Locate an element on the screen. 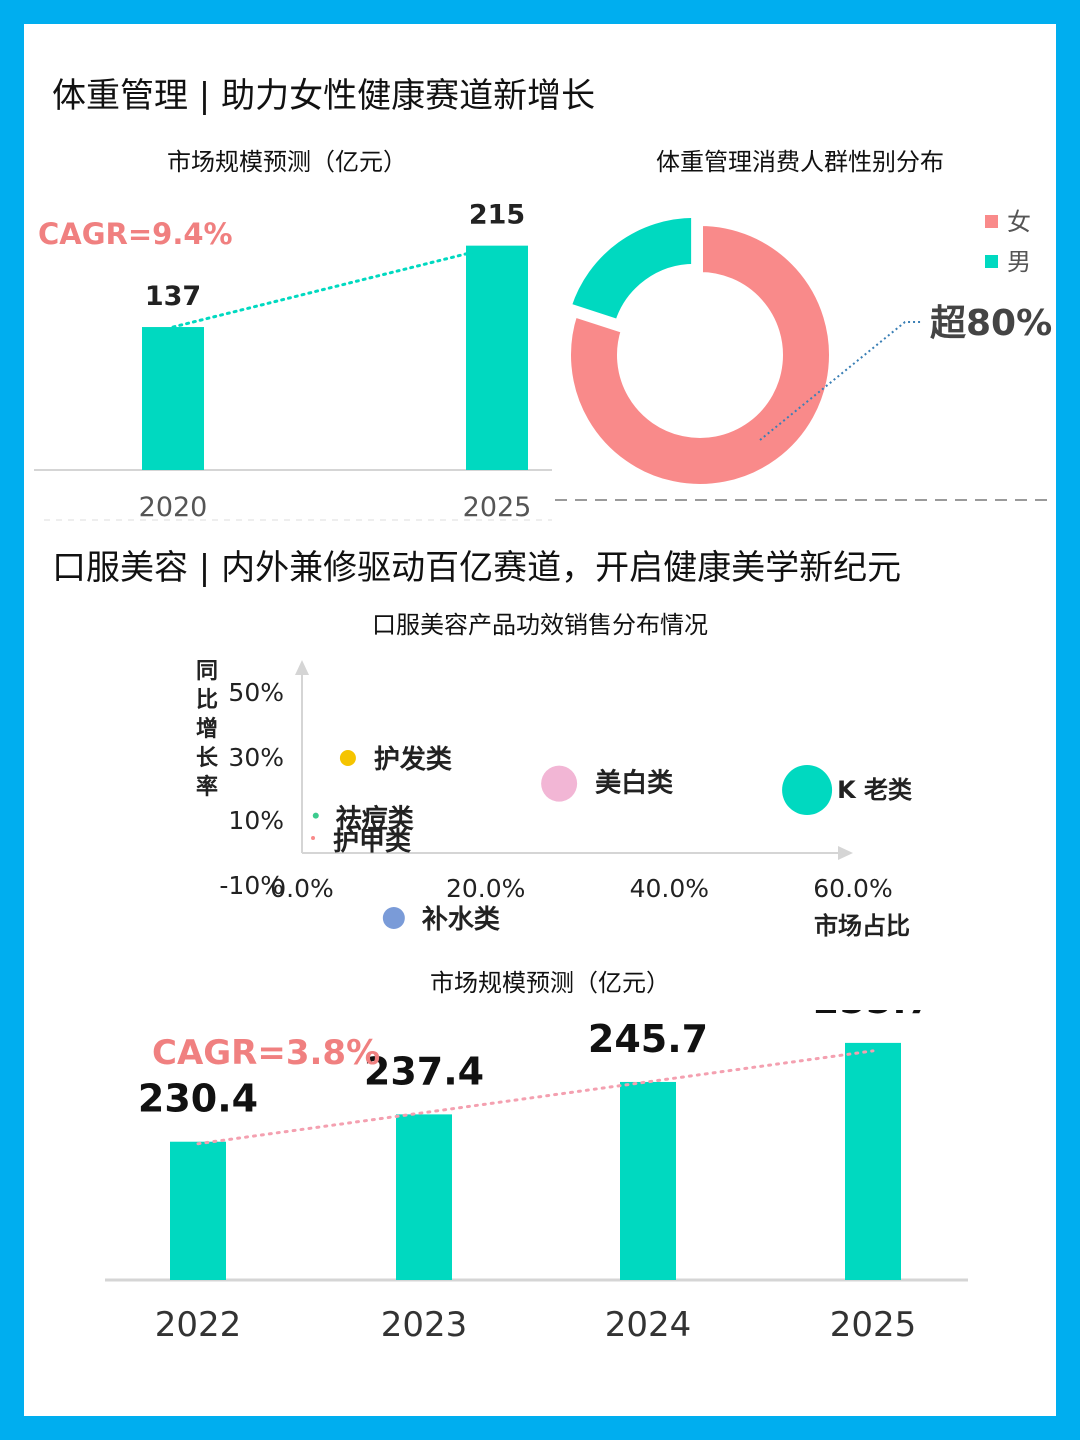 The image size is (1080, 1440). point-美白类 is located at coordinates (559, 783).